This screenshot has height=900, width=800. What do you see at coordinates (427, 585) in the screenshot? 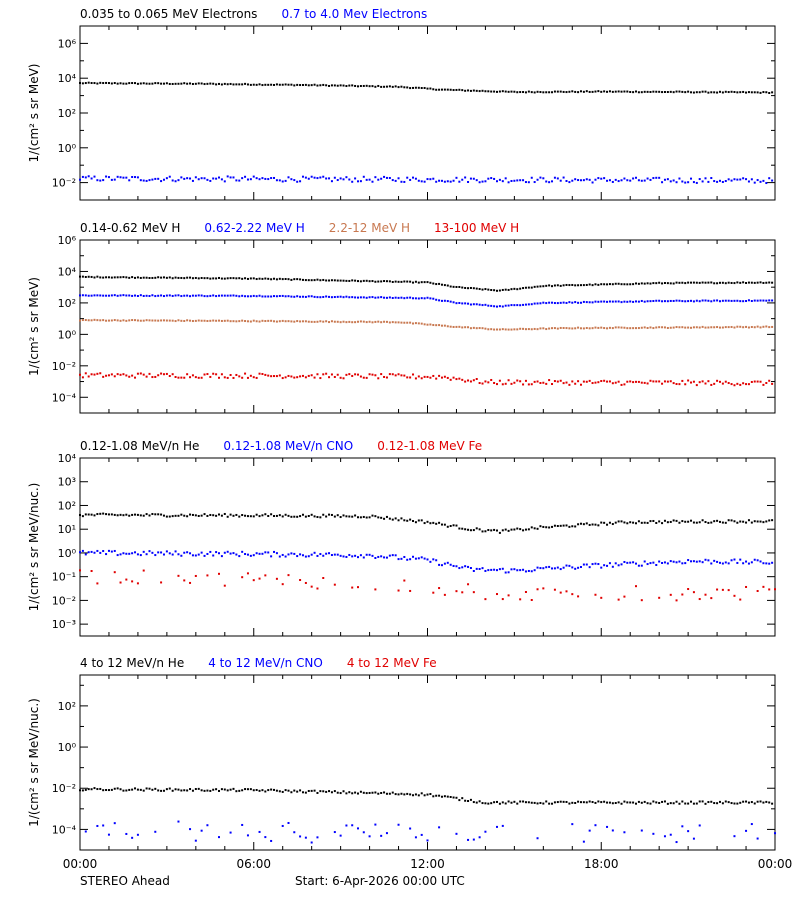
I see `series-points` at bounding box center [427, 585].